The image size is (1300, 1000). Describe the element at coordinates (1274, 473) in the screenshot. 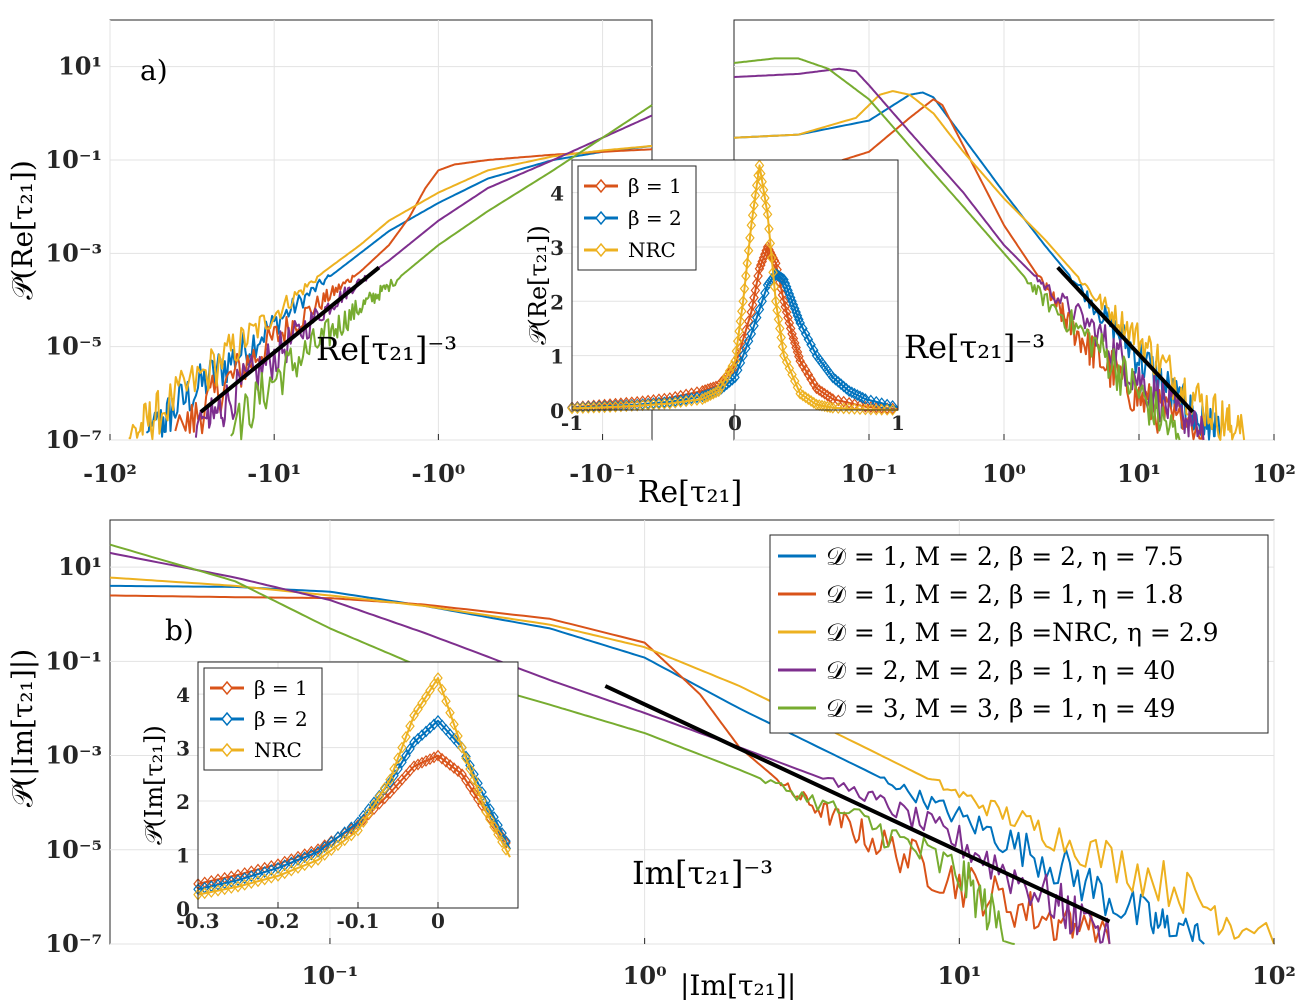

I see `x-tick-label: 10²` at that location.